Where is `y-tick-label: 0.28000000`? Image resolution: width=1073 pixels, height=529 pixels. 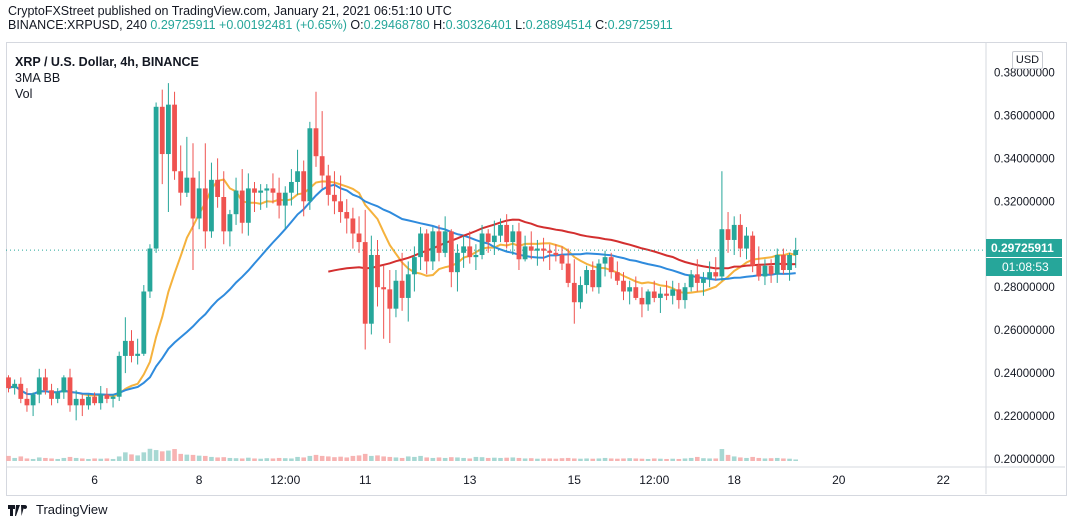 y-tick-label: 0.28000000 is located at coordinates (1024, 288).